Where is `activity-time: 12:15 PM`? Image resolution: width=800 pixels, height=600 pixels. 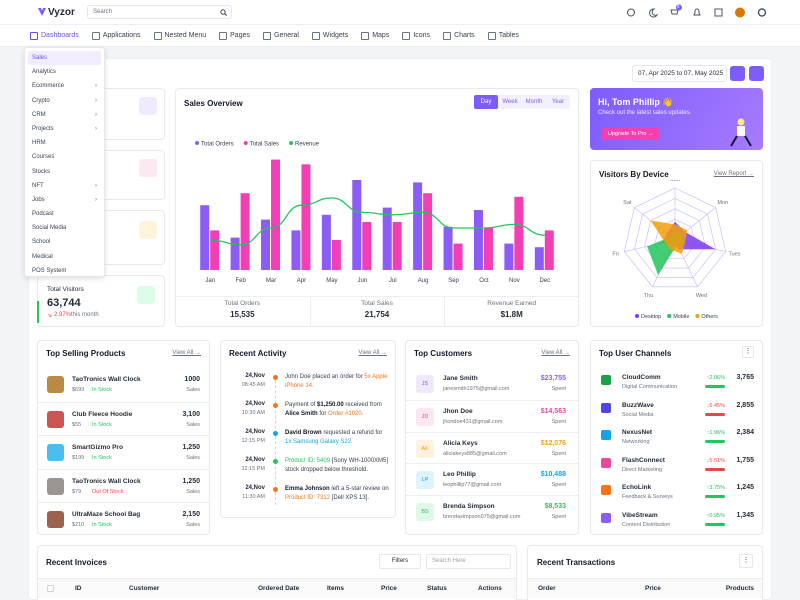 activity-time: 12:15 PM is located at coordinates (253, 469).